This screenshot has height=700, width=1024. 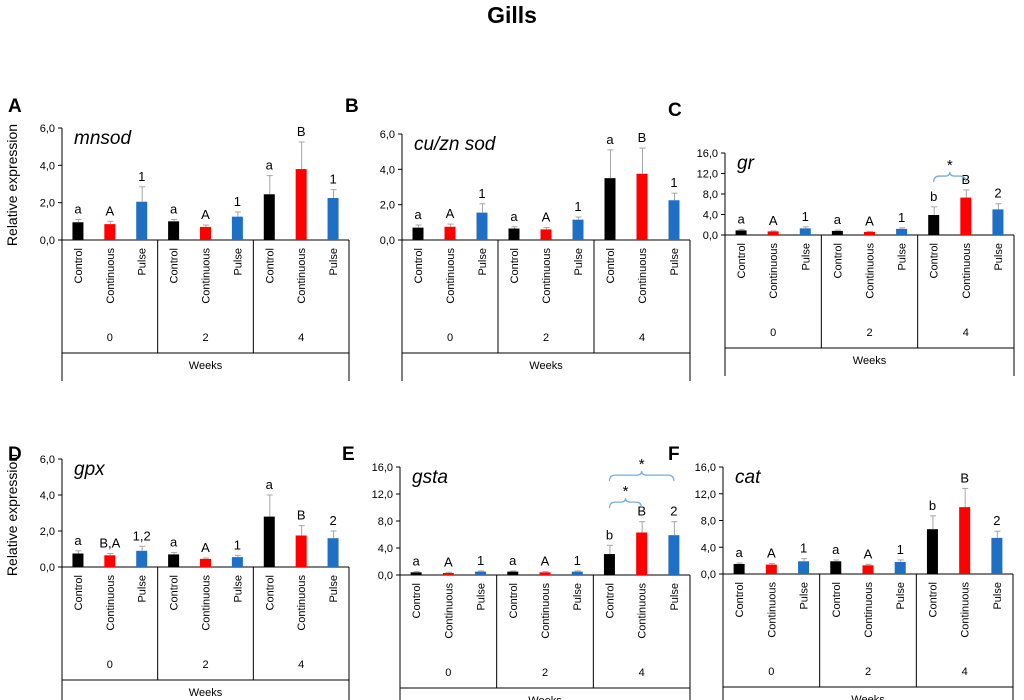 What do you see at coordinates (708, 522) in the screenshot?
I see `y-tick-label: 8,0` at bounding box center [708, 522].